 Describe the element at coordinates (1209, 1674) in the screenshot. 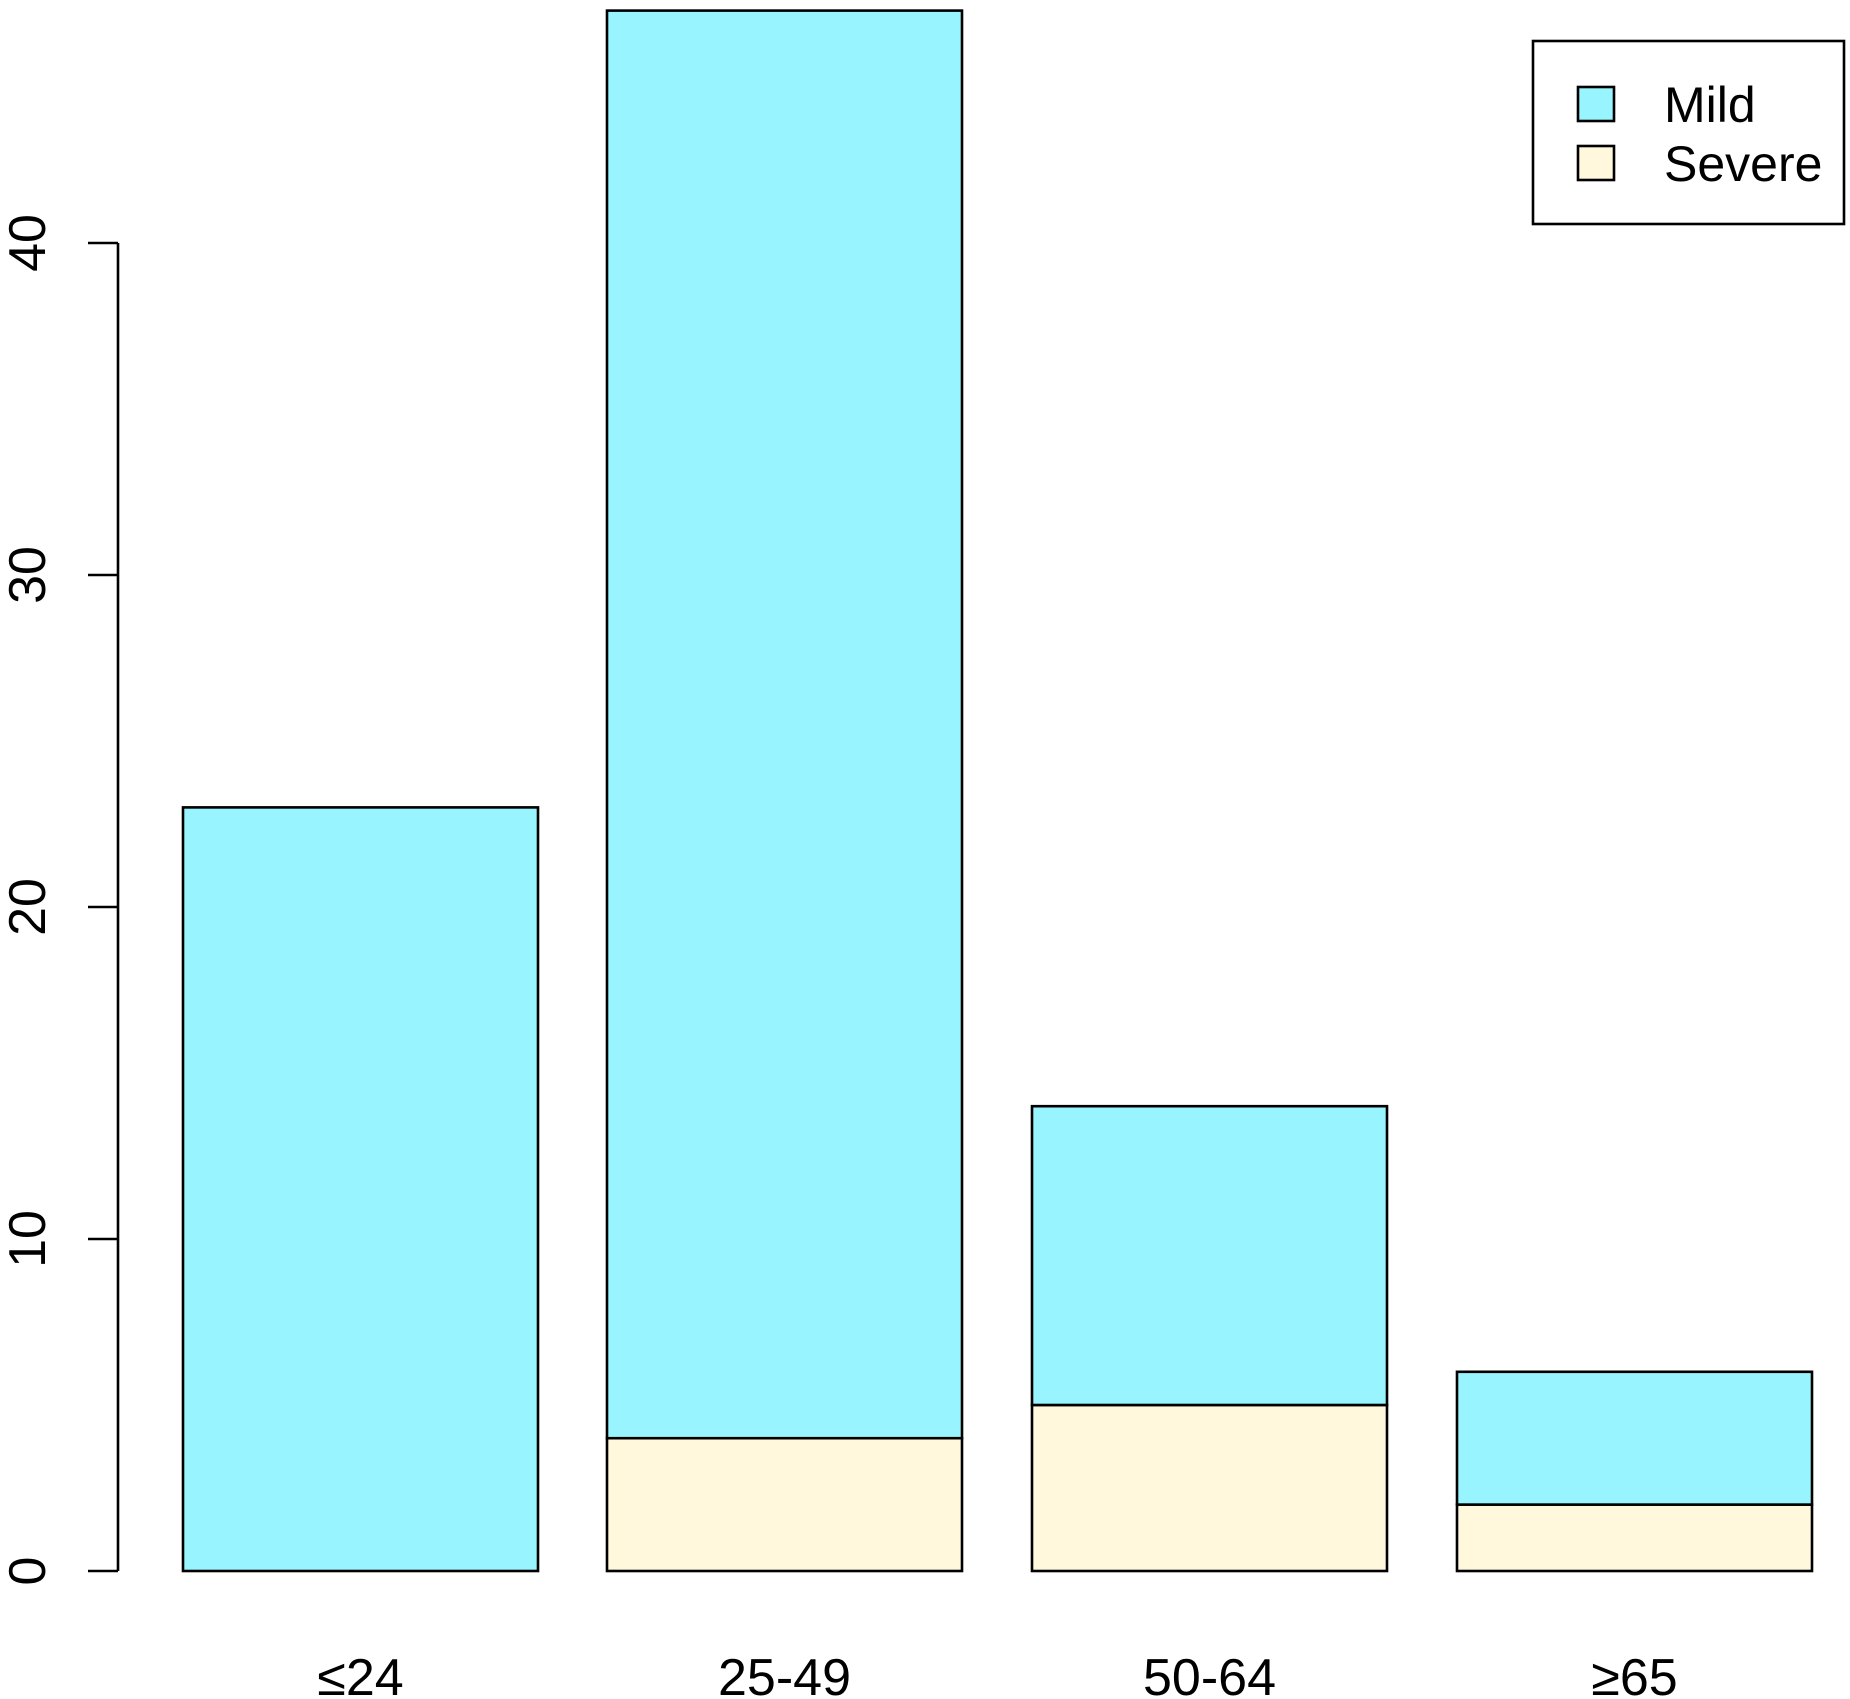

I see `x-category-label: 50-64` at that location.